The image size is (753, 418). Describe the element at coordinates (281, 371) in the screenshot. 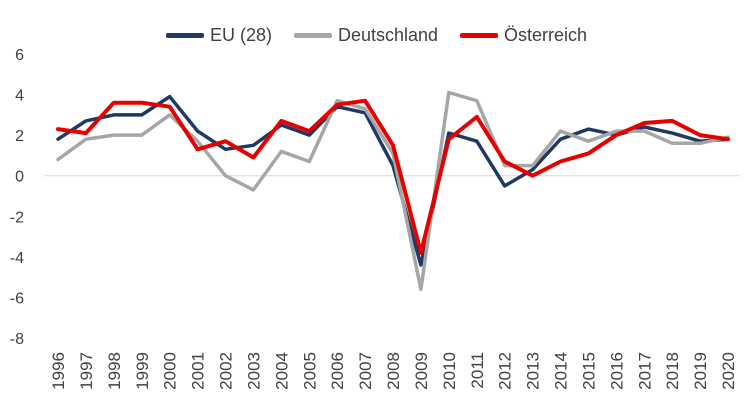

I see `x-tick-label: 2004` at that location.